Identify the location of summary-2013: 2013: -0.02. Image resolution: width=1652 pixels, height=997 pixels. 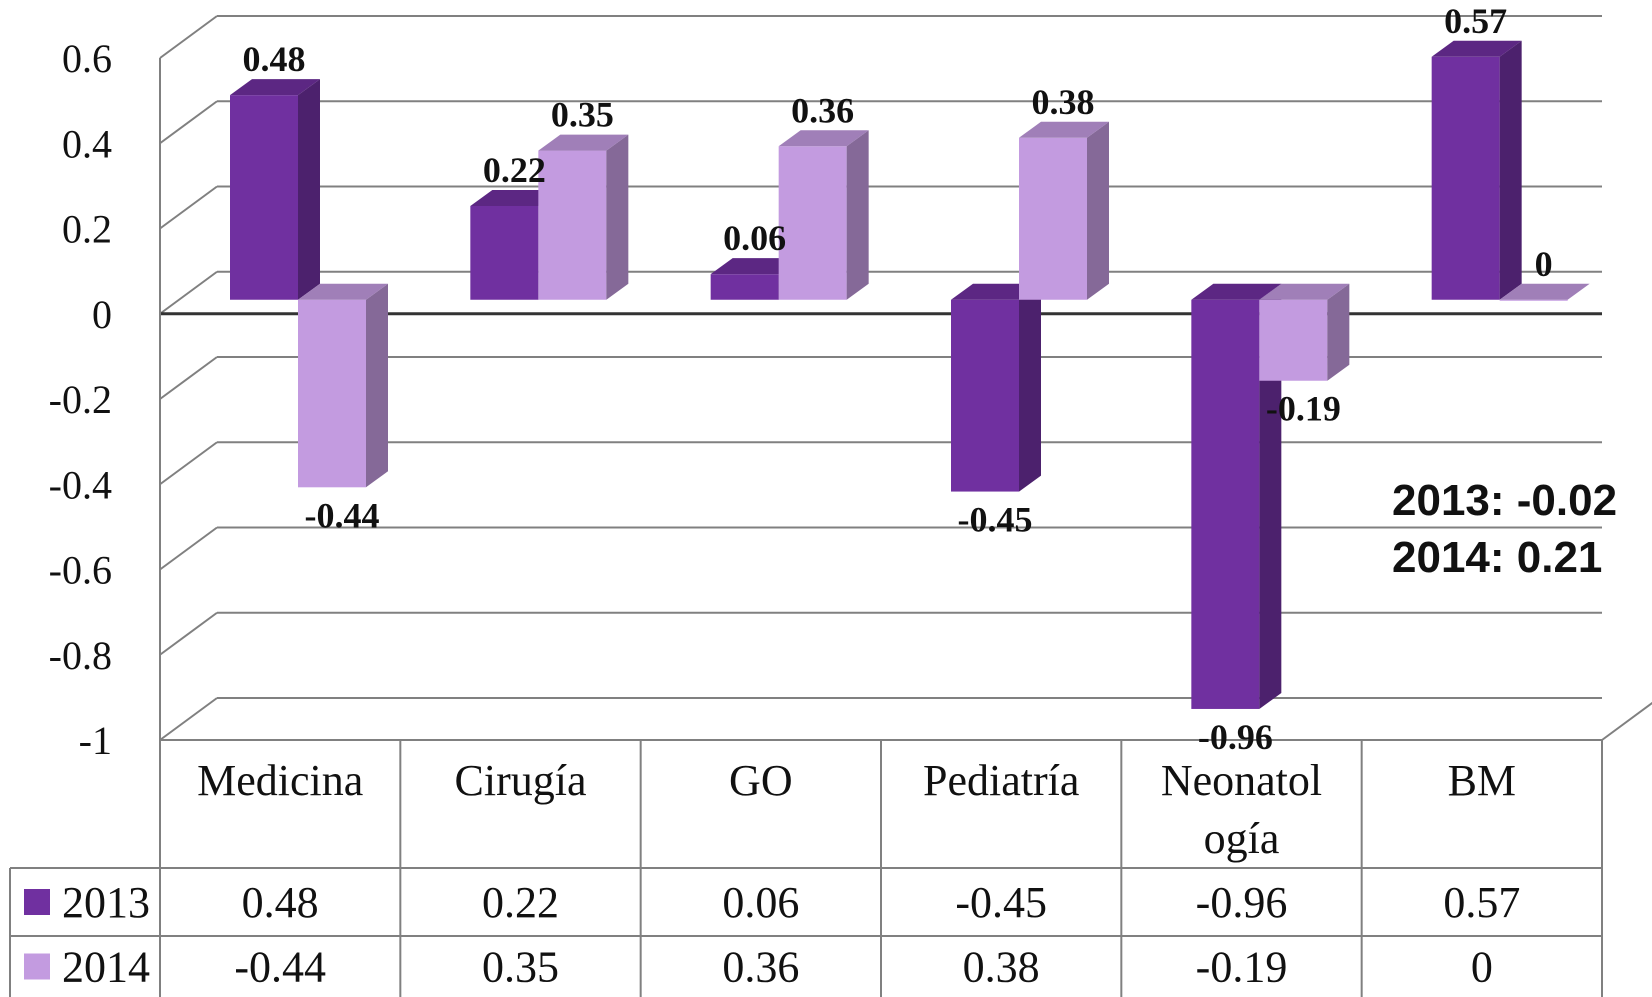
(1504, 500).